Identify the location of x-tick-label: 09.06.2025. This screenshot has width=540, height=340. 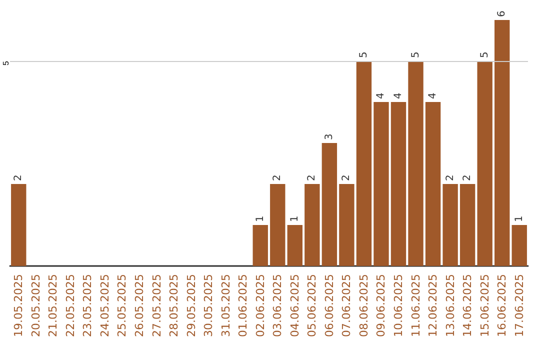
(381, 306).